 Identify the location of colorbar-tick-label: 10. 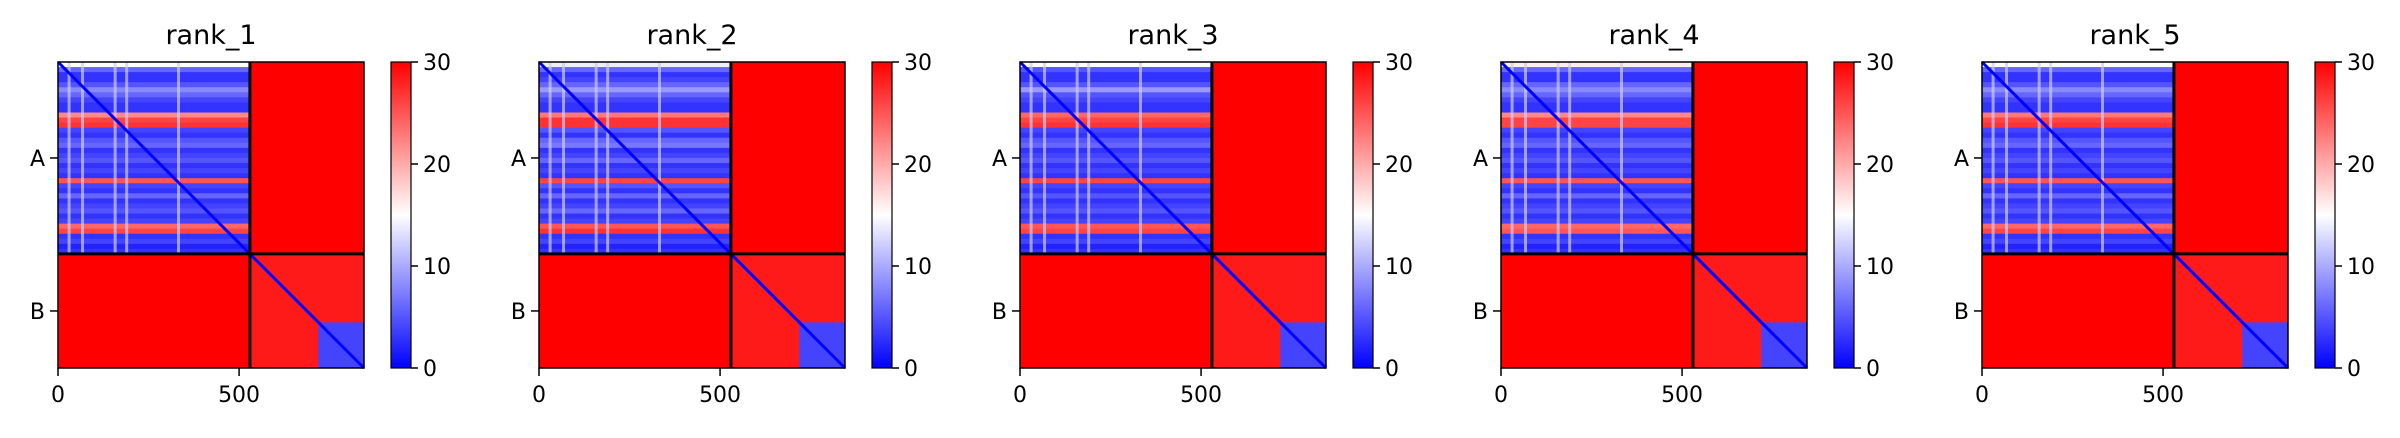
(1399, 267).